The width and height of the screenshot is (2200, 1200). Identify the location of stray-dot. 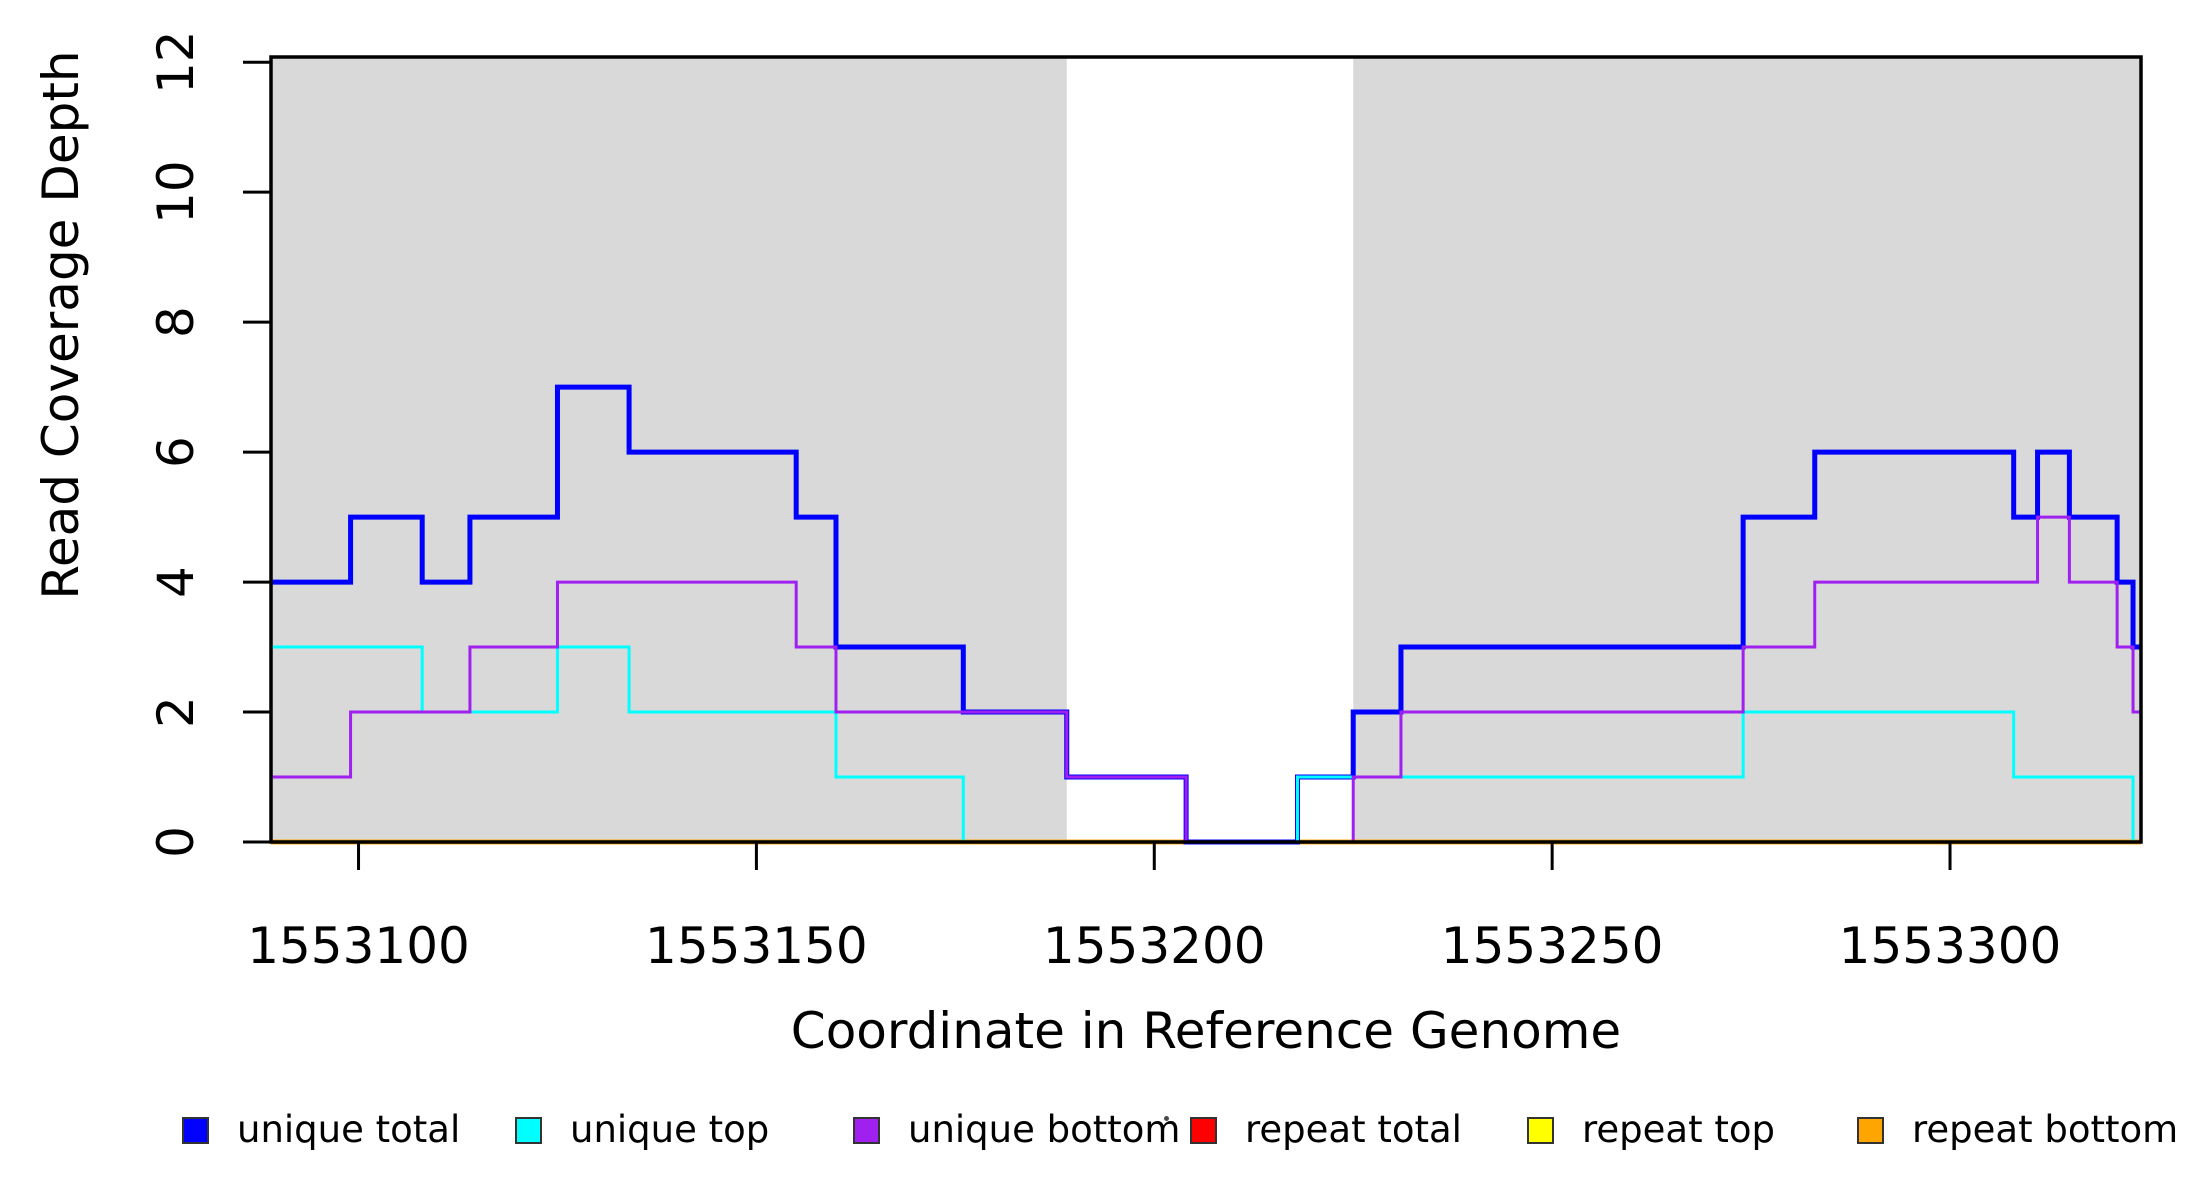
(1166, 1118).